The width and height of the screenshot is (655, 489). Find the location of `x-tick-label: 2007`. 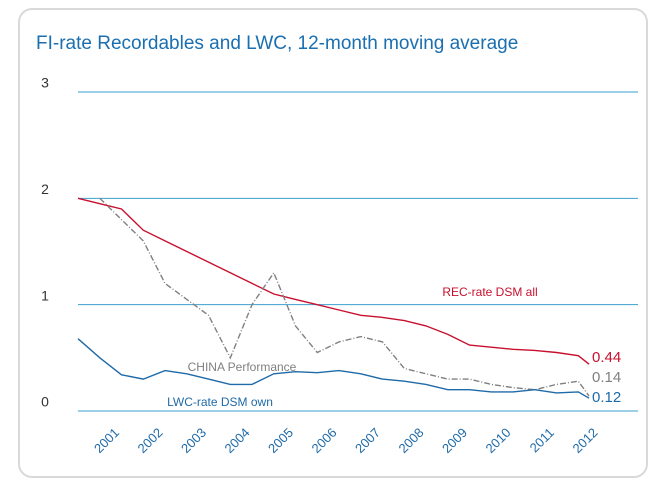

x-tick-label: 2007 is located at coordinates (367, 440).